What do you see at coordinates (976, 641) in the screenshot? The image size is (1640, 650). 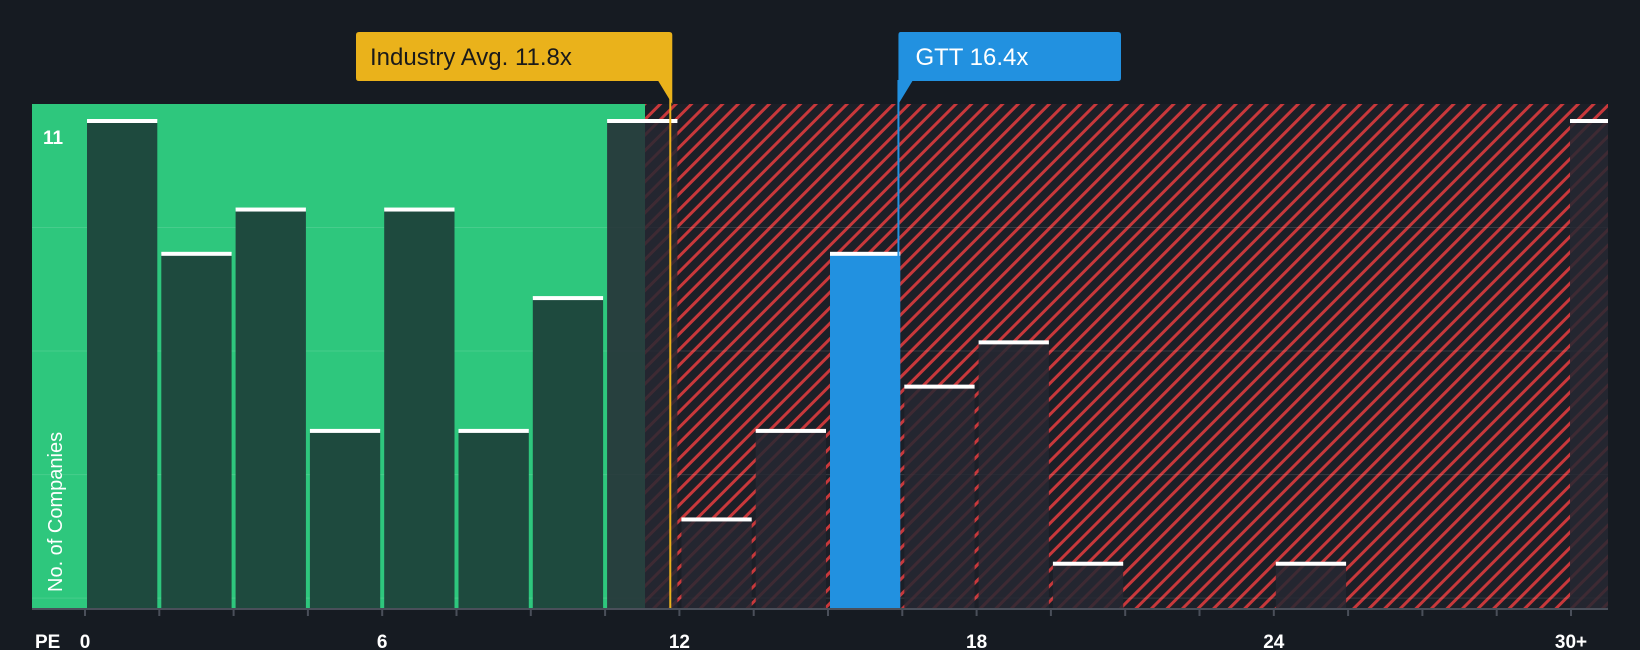 I see `x-tick-label: 18` at bounding box center [976, 641].